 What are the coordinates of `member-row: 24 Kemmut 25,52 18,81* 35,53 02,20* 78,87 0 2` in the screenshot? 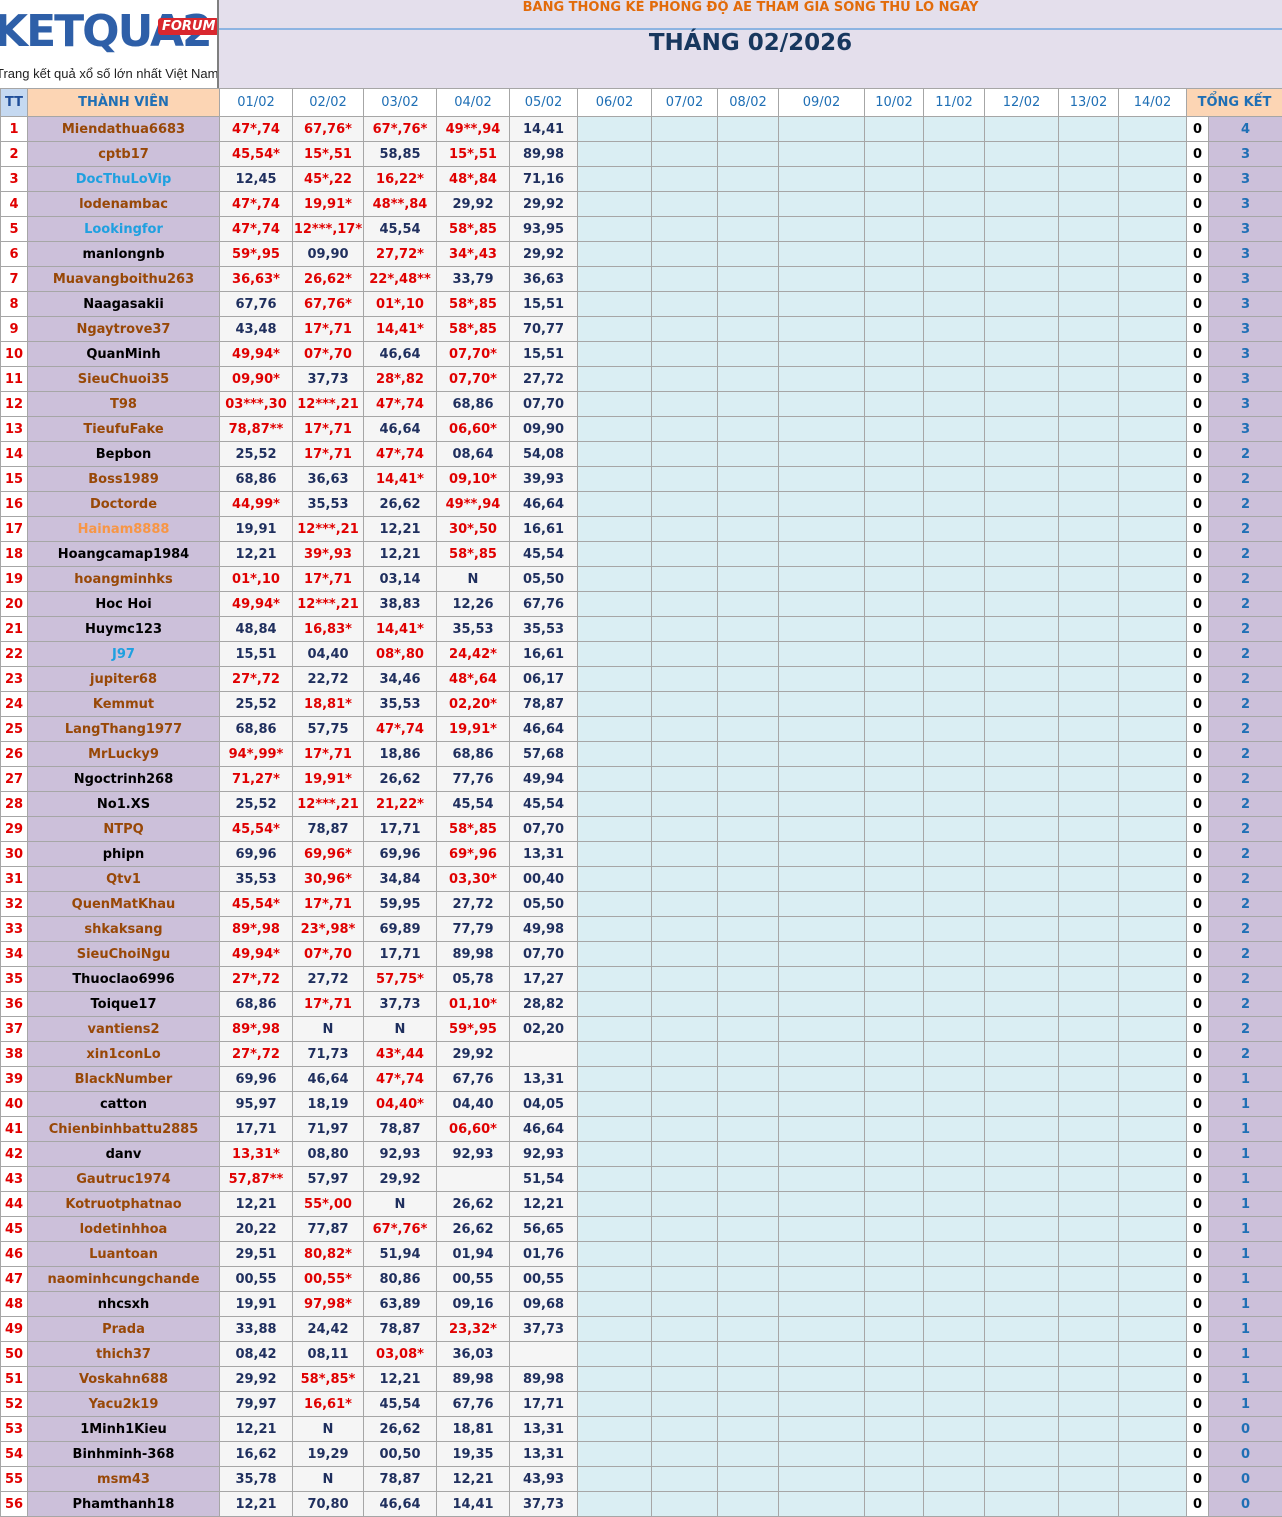 It's located at (641, 704).